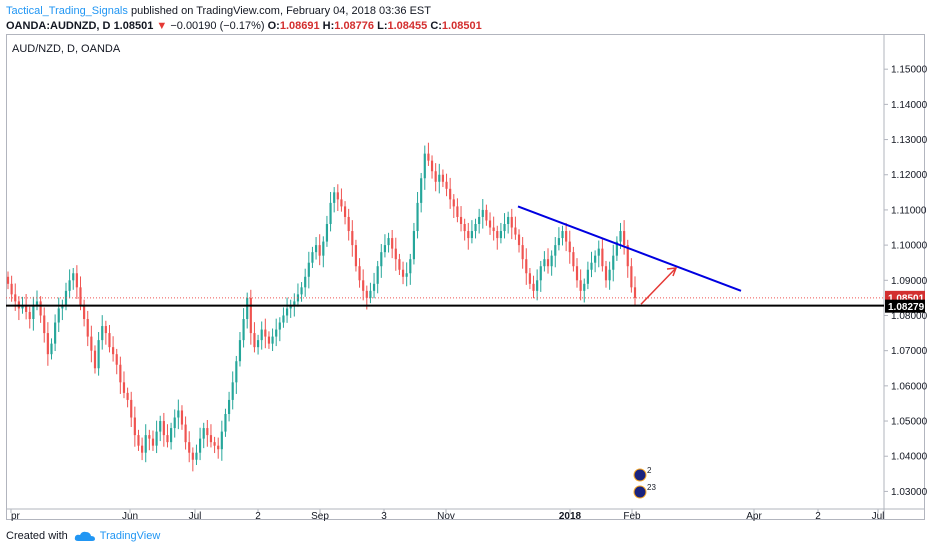  Describe the element at coordinates (629, 248) in the screenshot. I see `resistance-trendline` at that location.